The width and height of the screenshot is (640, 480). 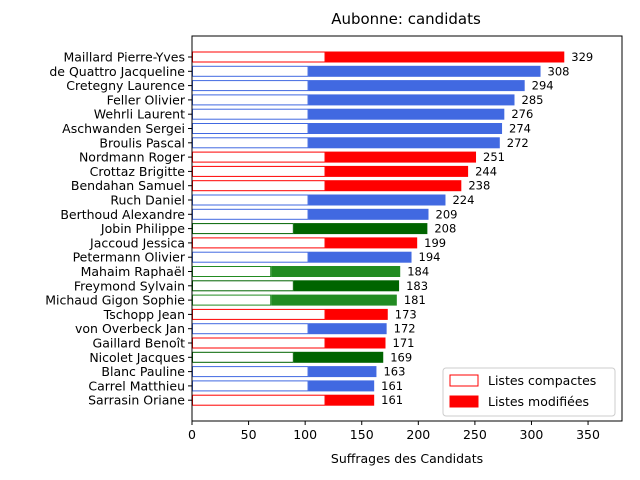 What do you see at coordinates (588, 434) in the screenshot?
I see `x-tick-label: 350` at bounding box center [588, 434].